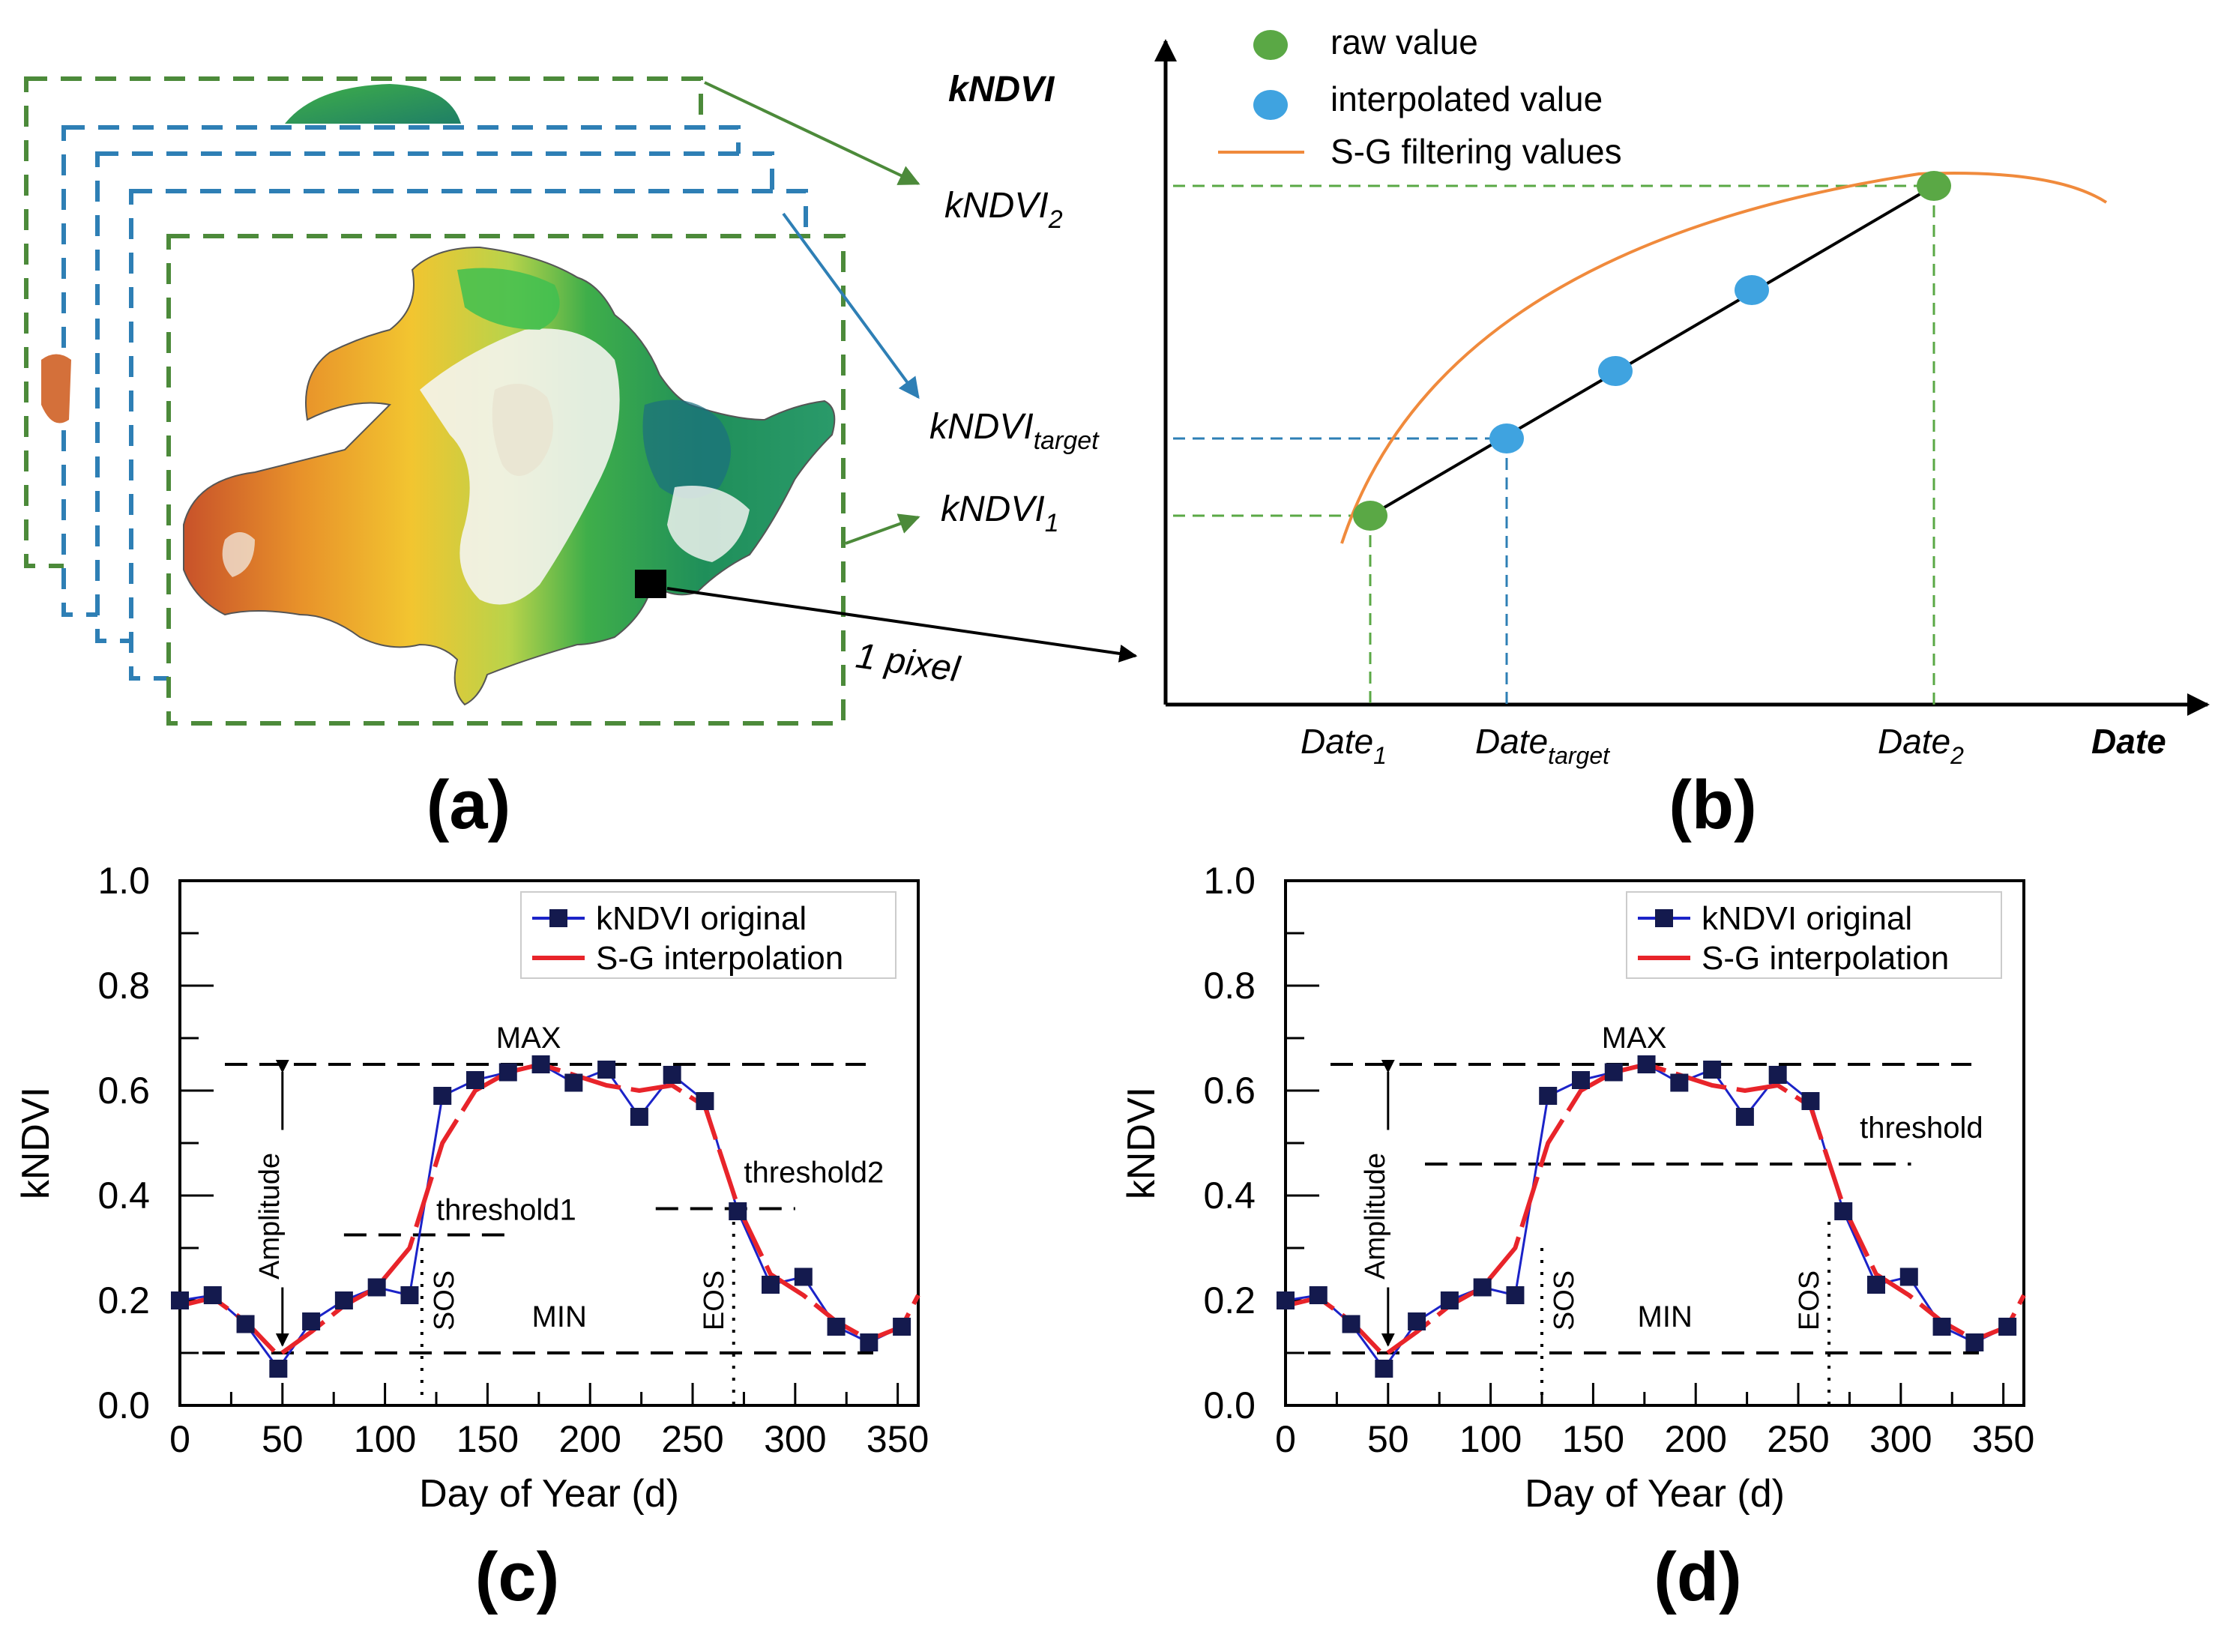  Describe the element at coordinates (812, 133) in the screenshot. I see `arrow-green-top` at that location.